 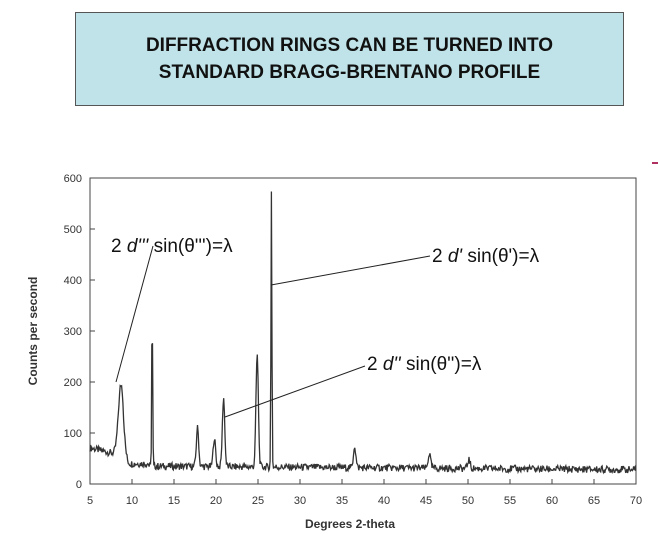 I want to click on title-line-1: DIFFRACTION RINGS CAN BE TURNED INTO, so click(x=349, y=45).